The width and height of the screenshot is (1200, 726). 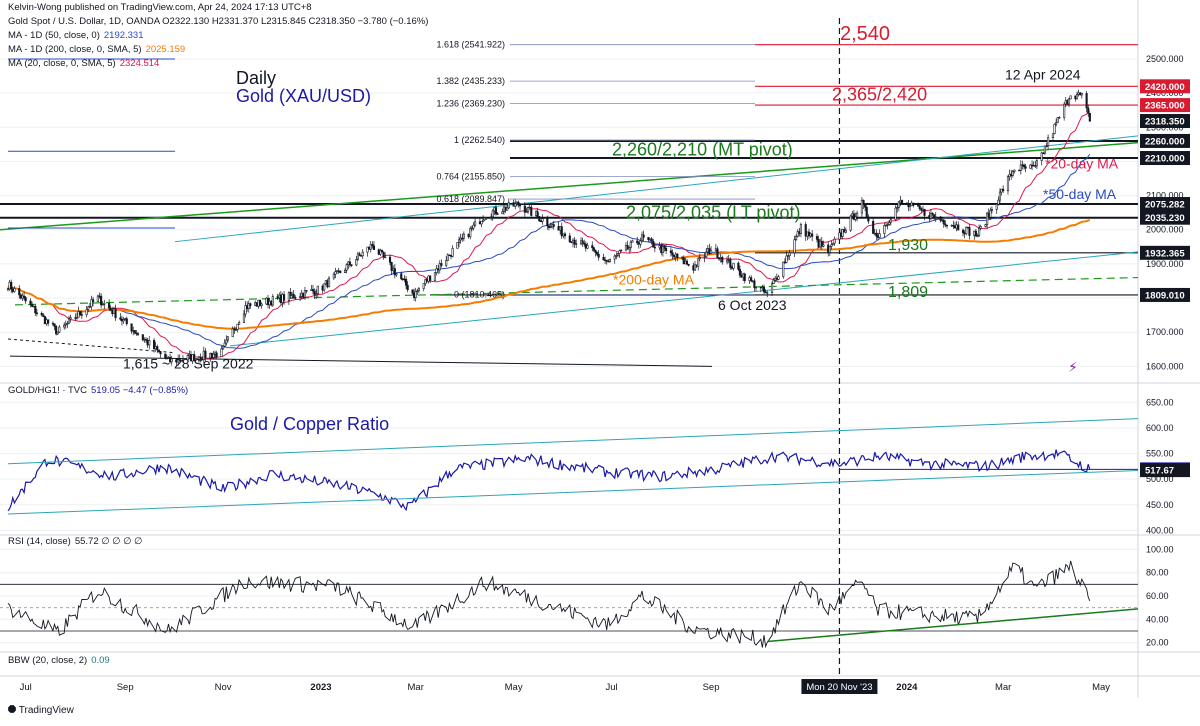 I want to click on rsi-line, so click(x=549, y=604).